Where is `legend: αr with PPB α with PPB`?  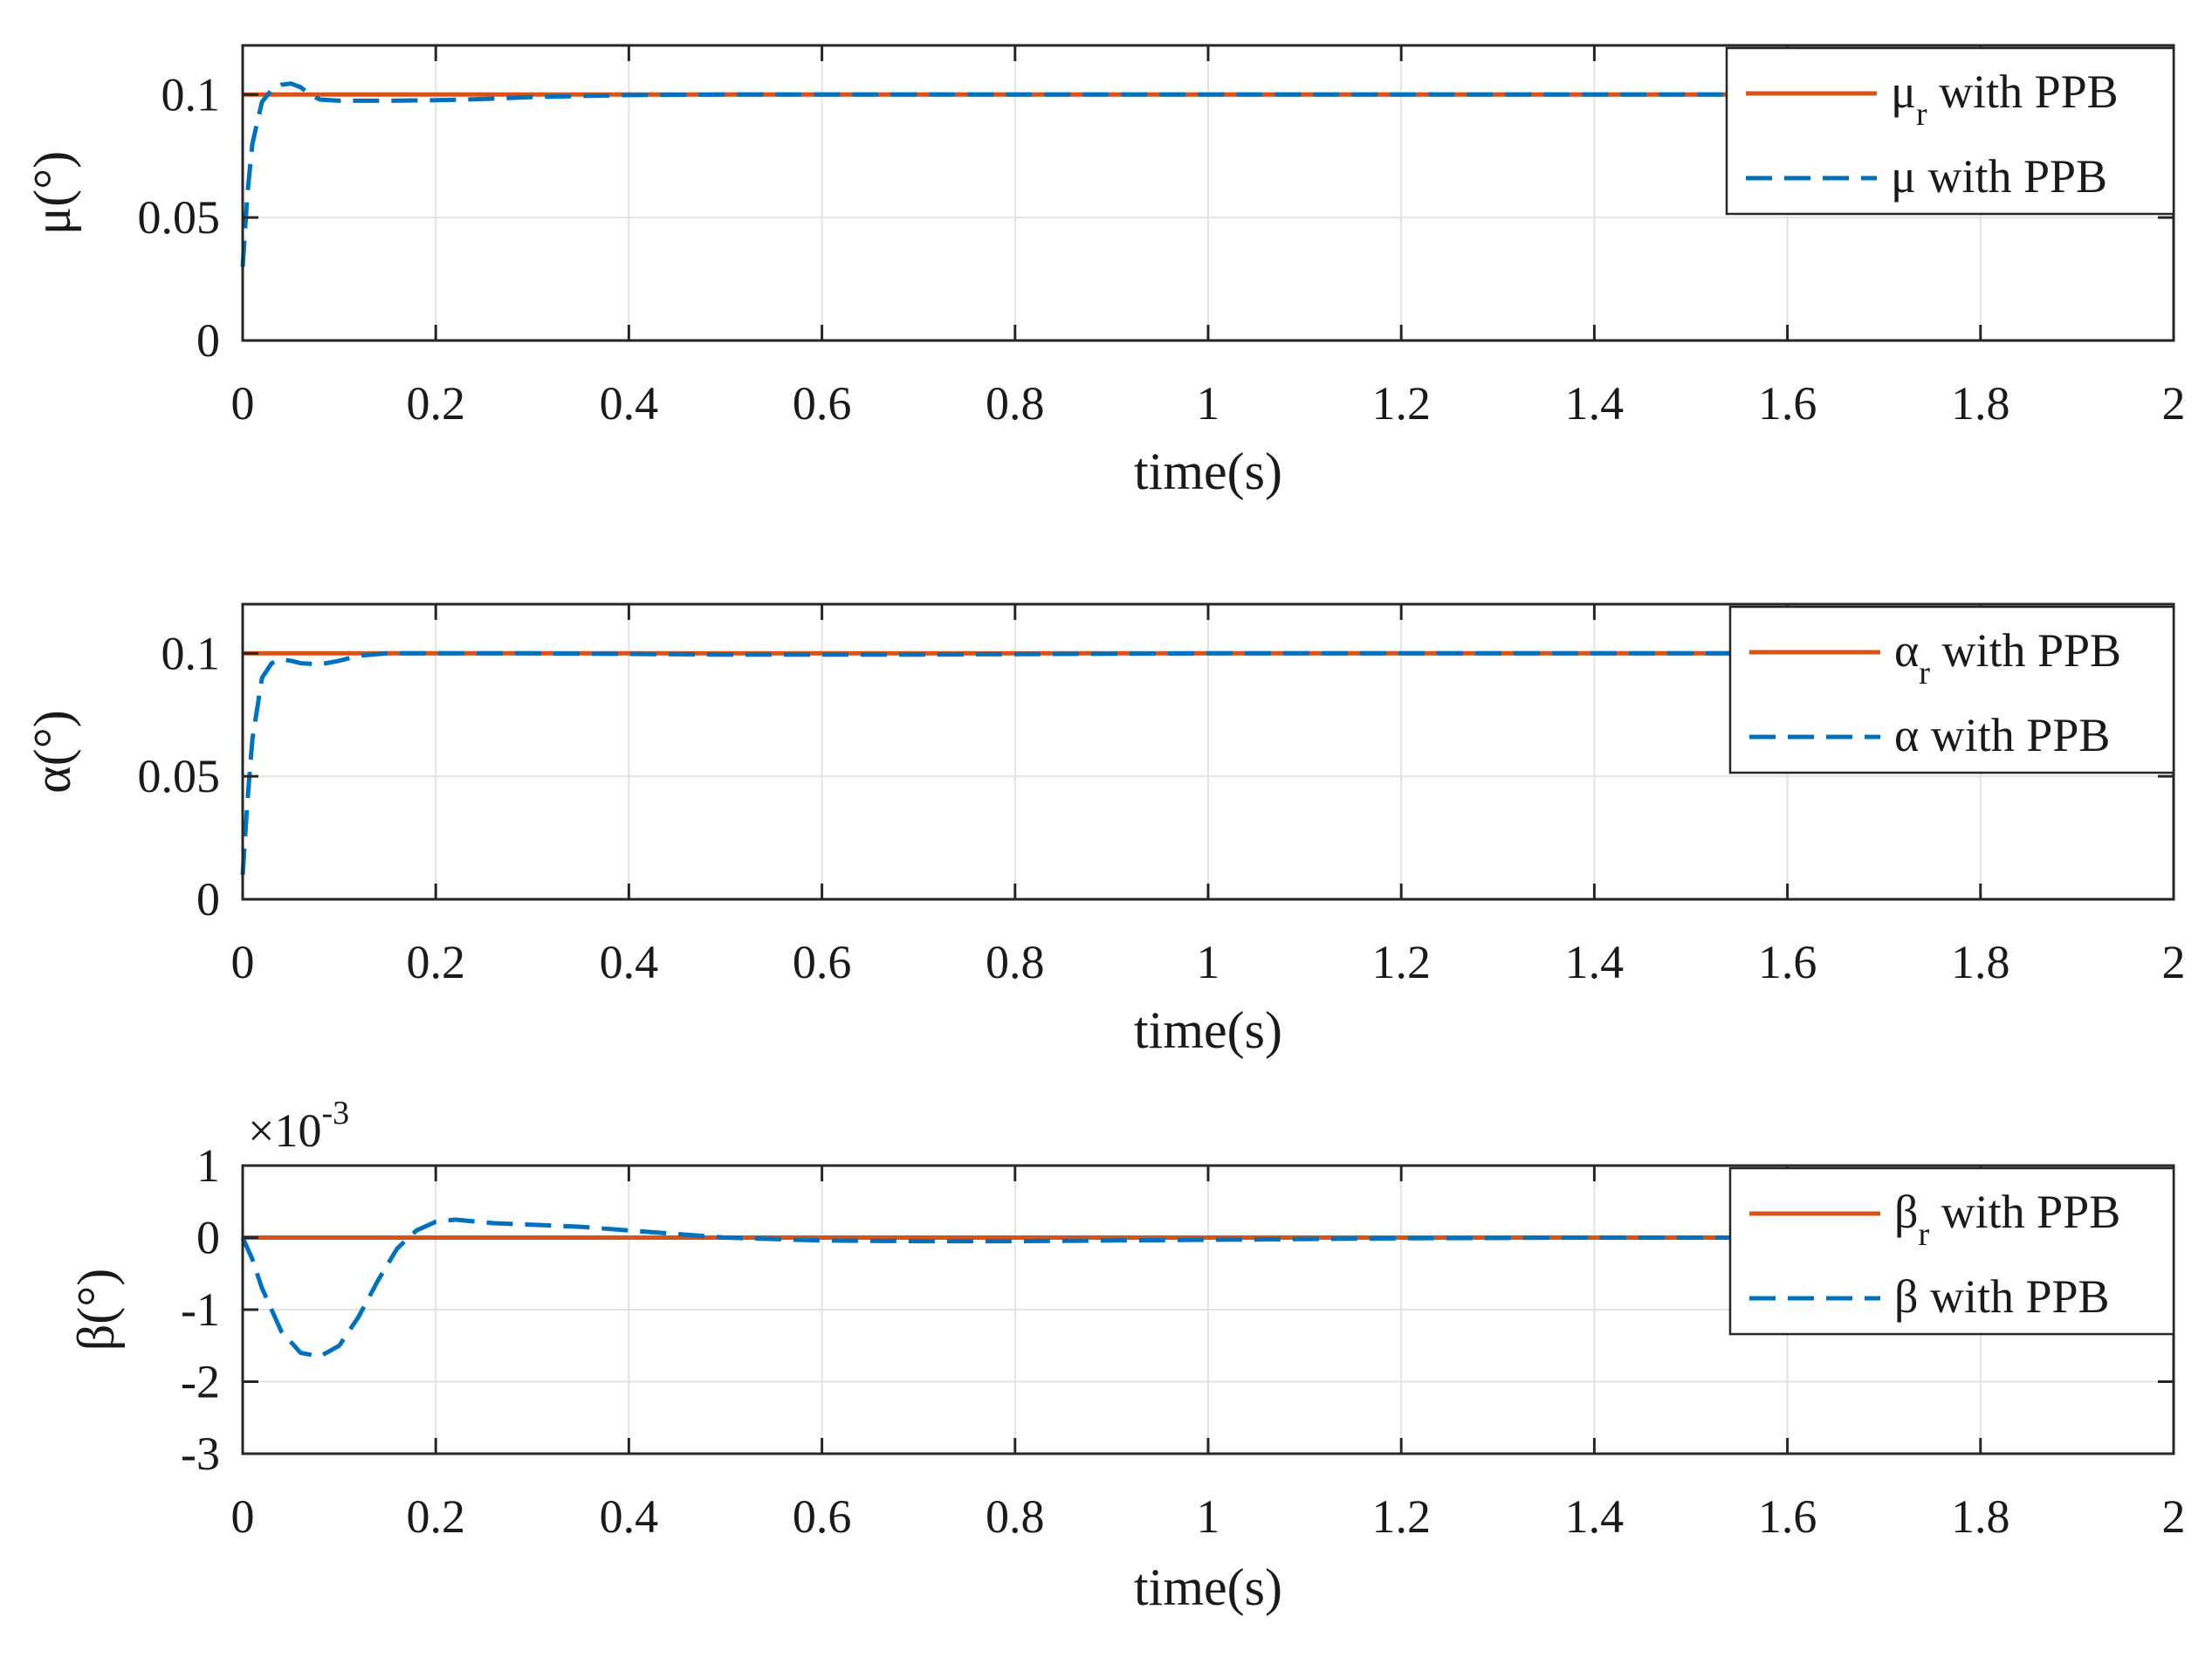
legend: αr with PPB α with PPB is located at coordinates (1952, 689).